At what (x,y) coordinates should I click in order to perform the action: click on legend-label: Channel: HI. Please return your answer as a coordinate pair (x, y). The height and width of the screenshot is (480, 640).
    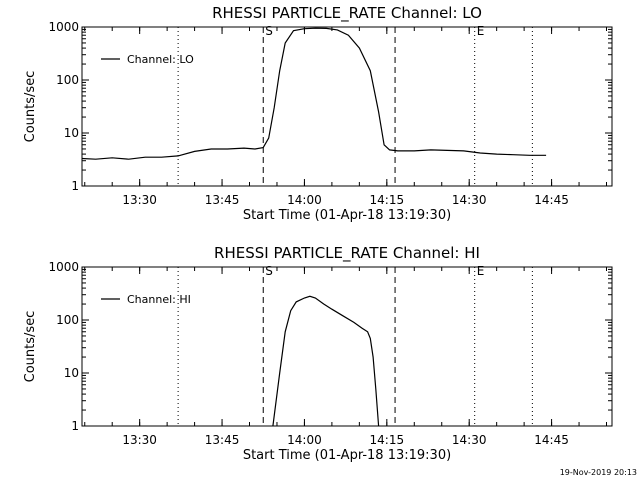
    Looking at the image, I should click on (159, 299).